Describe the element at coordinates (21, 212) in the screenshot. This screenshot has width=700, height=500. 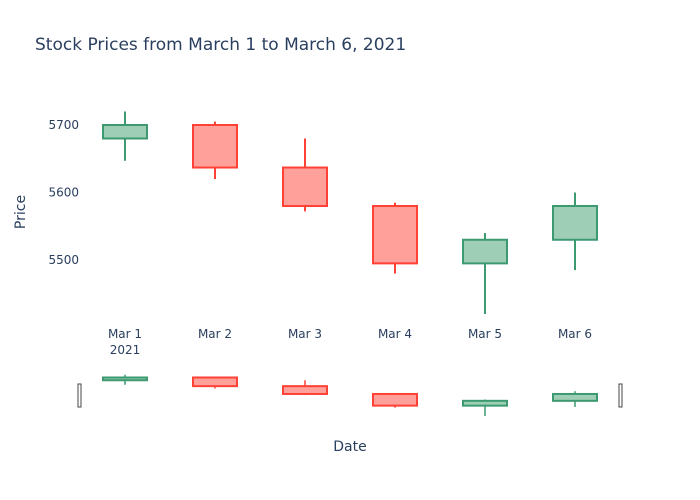
I see `y-axis-title: Price` at that location.